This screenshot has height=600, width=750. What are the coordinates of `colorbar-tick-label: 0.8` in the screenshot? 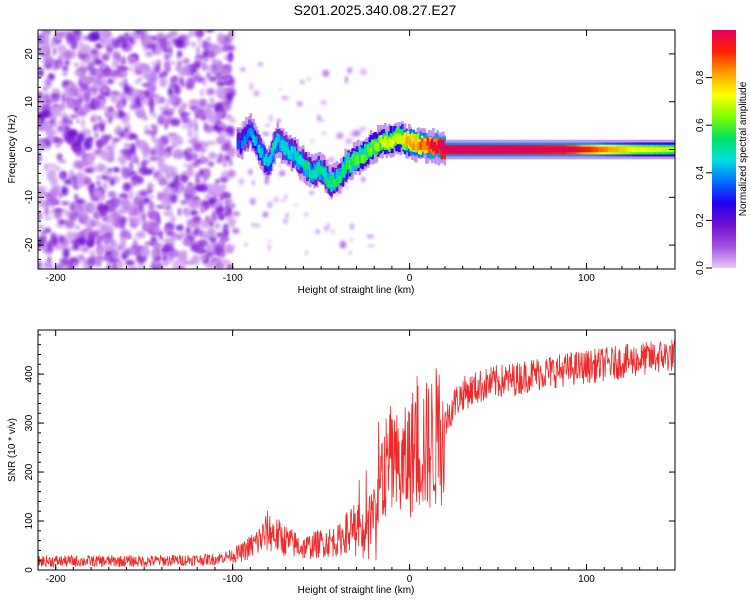 It's located at (700, 77).